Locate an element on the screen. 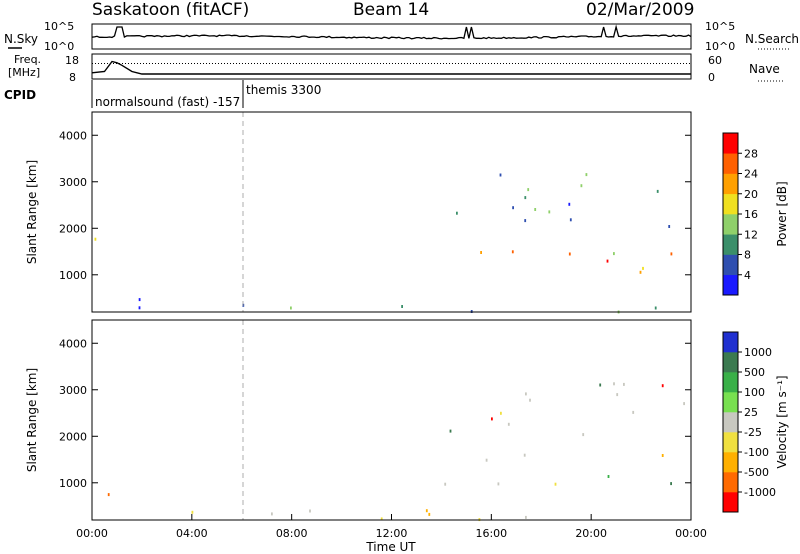 The width and height of the screenshot is (800, 554). colorbar-tick-label: -500 is located at coordinates (756, 472).